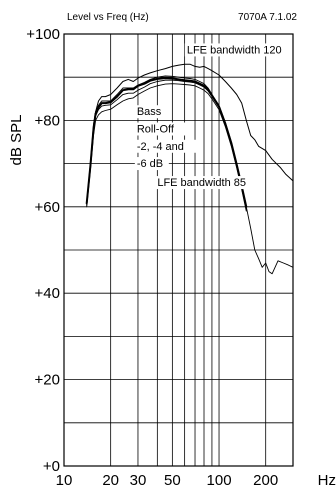 The image size is (336, 486). What do you see at coordinates (201, 183) in the screenshot?
I see `annotation-label: LFE bandwidth 85` at bounding box center [201, 183].